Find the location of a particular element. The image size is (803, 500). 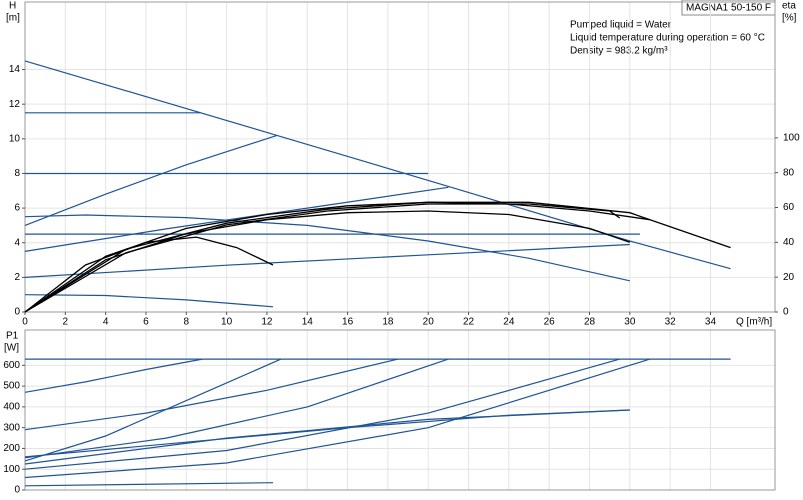

y2-tick-label: 80 is located at coordinates (789, 172).